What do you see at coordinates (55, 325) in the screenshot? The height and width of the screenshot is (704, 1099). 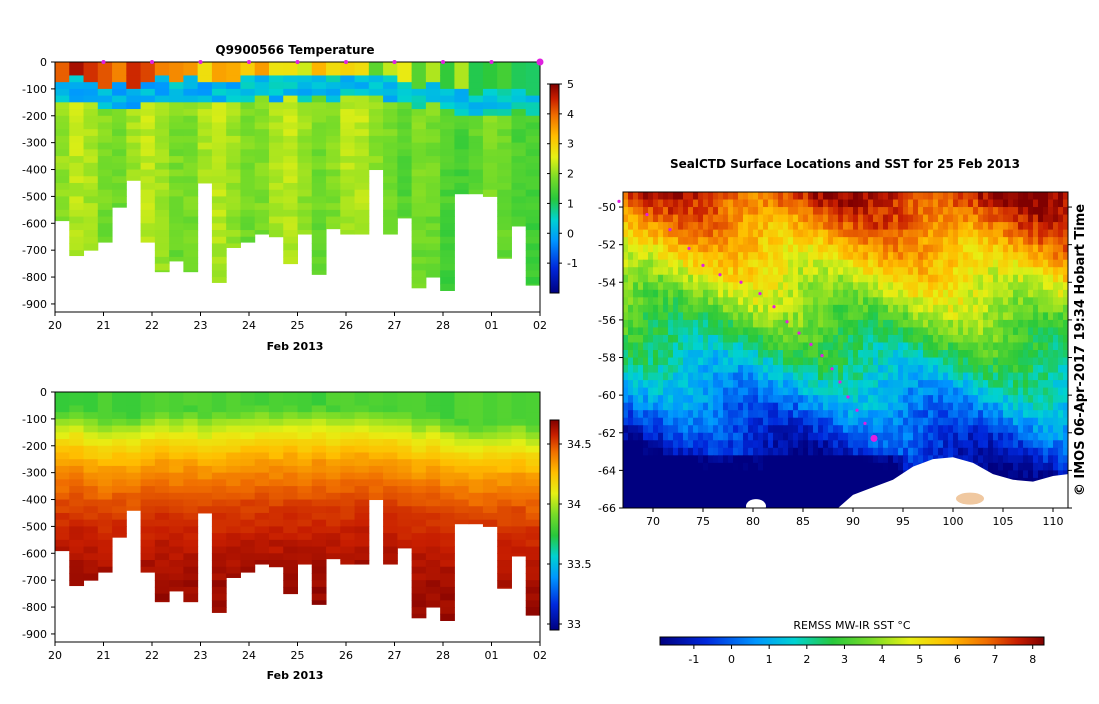 I see `x-tick-label: 20` at bounding box center [55, 325].